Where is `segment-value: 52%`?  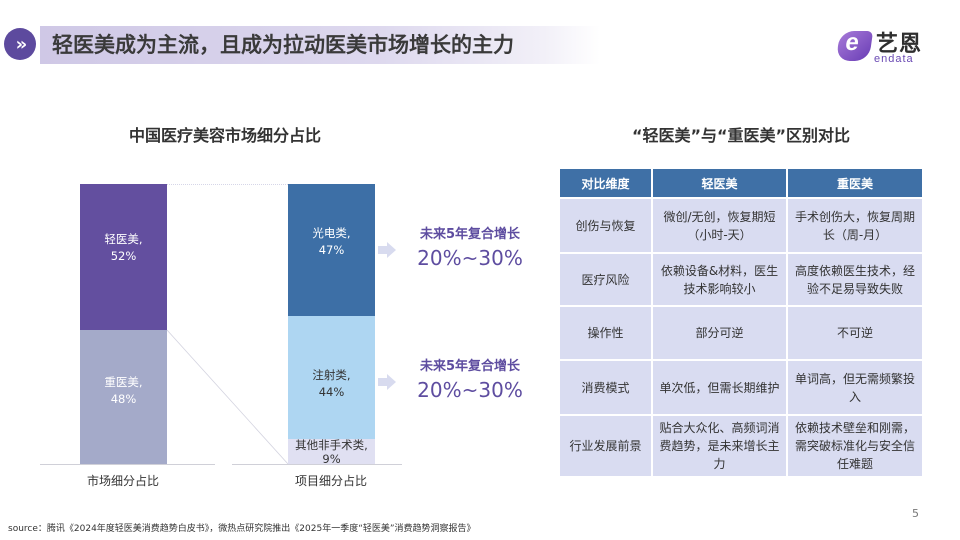
segment-value: 52% is located at coordinates (123, 255).